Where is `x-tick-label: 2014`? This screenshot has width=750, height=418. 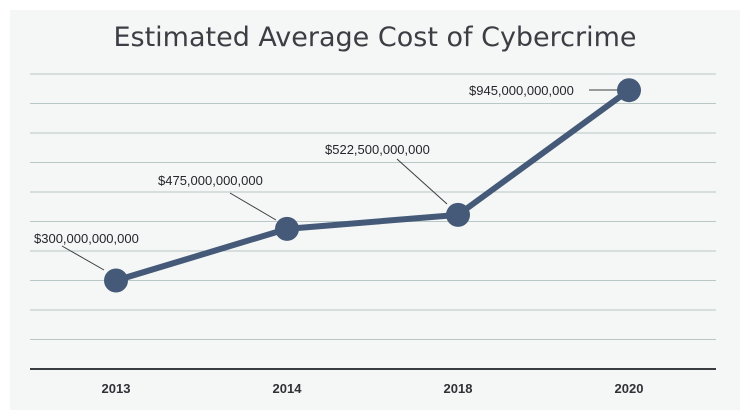 x-tick-label: 2014 is located at coordinates (288, 388).